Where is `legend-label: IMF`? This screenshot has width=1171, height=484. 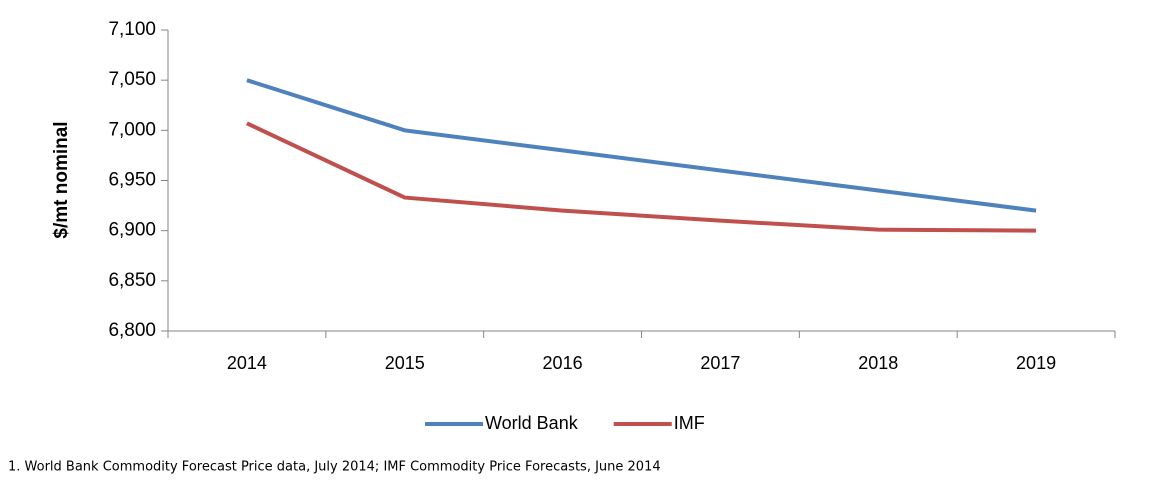 legend-label: IMF is located at coordinates (689, 423).